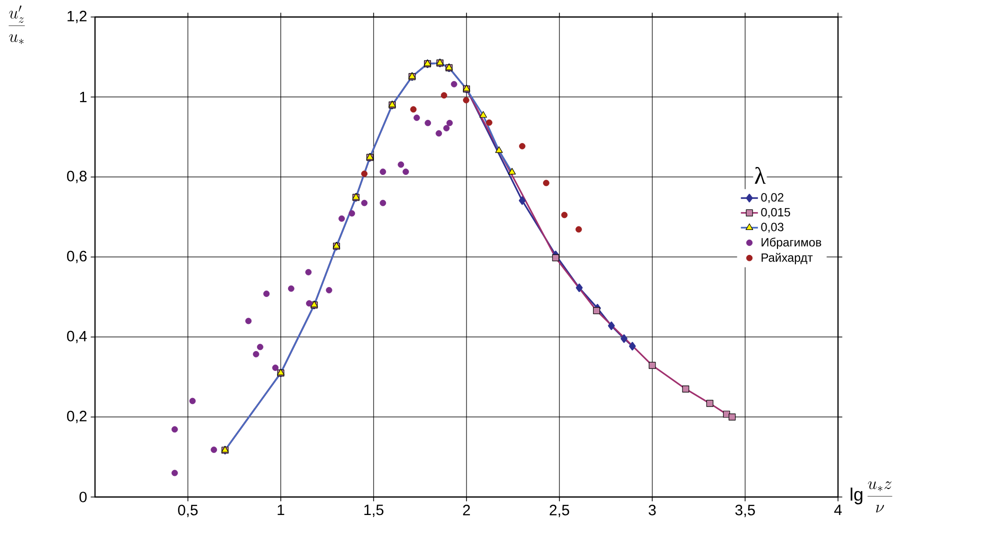 The height and width of the screenshot is (541, 998). What do you see at coordinates (466, 510) in the screenshot?
I see `x-tick-label: 2` at bounding box center [466, 510].